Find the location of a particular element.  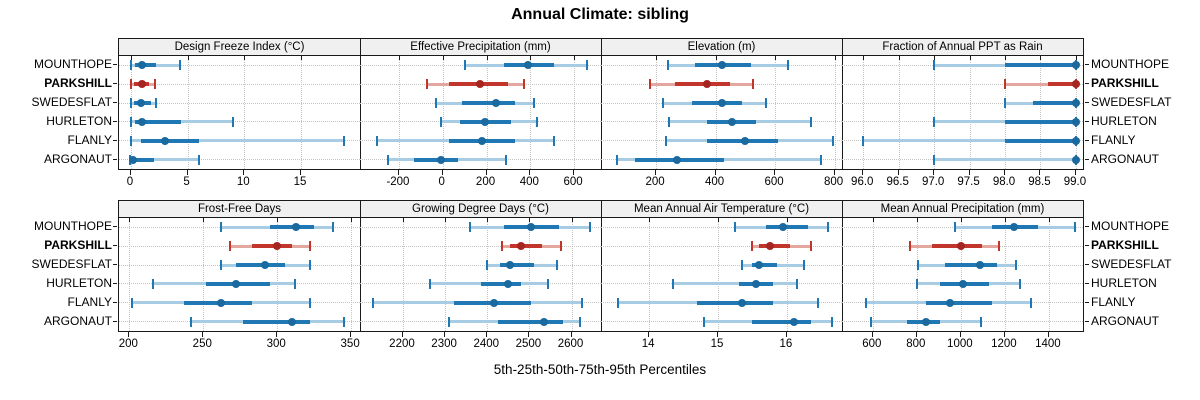

panel-divider is located at coordinates (842, 104).